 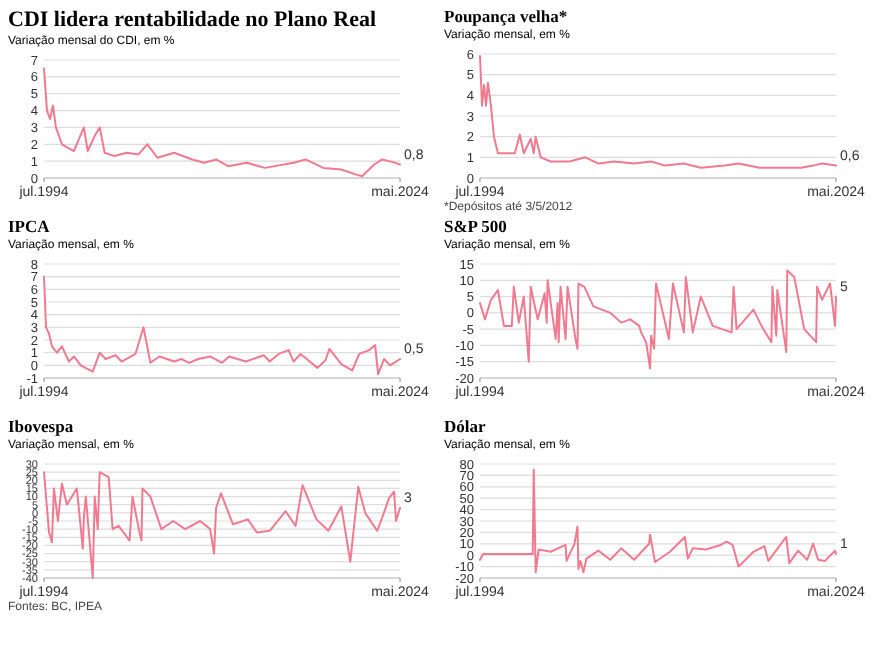 What do you see at coordinates (506, 16) in the screenshot?
I see `chart-title: Poupança velha*` at bounding box center [506, 16].